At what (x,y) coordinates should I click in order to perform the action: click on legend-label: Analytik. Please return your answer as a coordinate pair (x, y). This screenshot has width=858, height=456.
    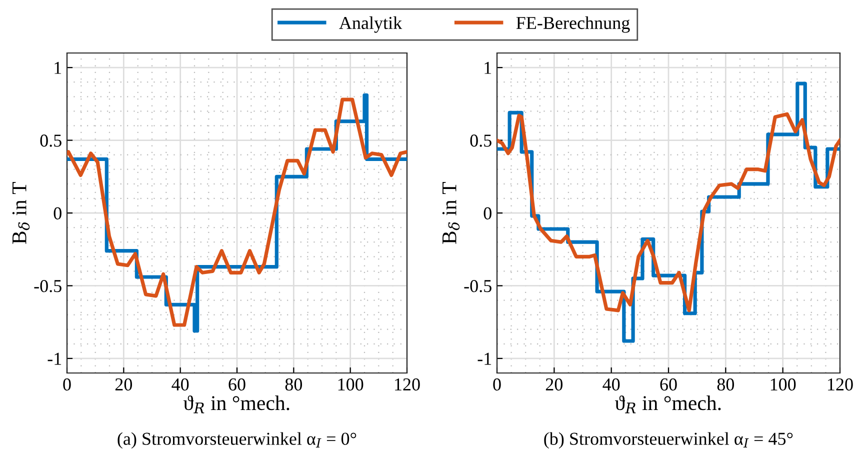
    Looking at the image, I should click on (370, 24).